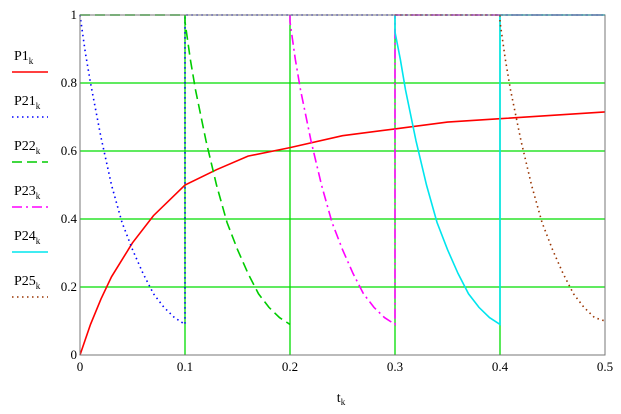 This screenshot has width=621, height=414. I want to click on legend-label-main: P22, so click(25, 146).